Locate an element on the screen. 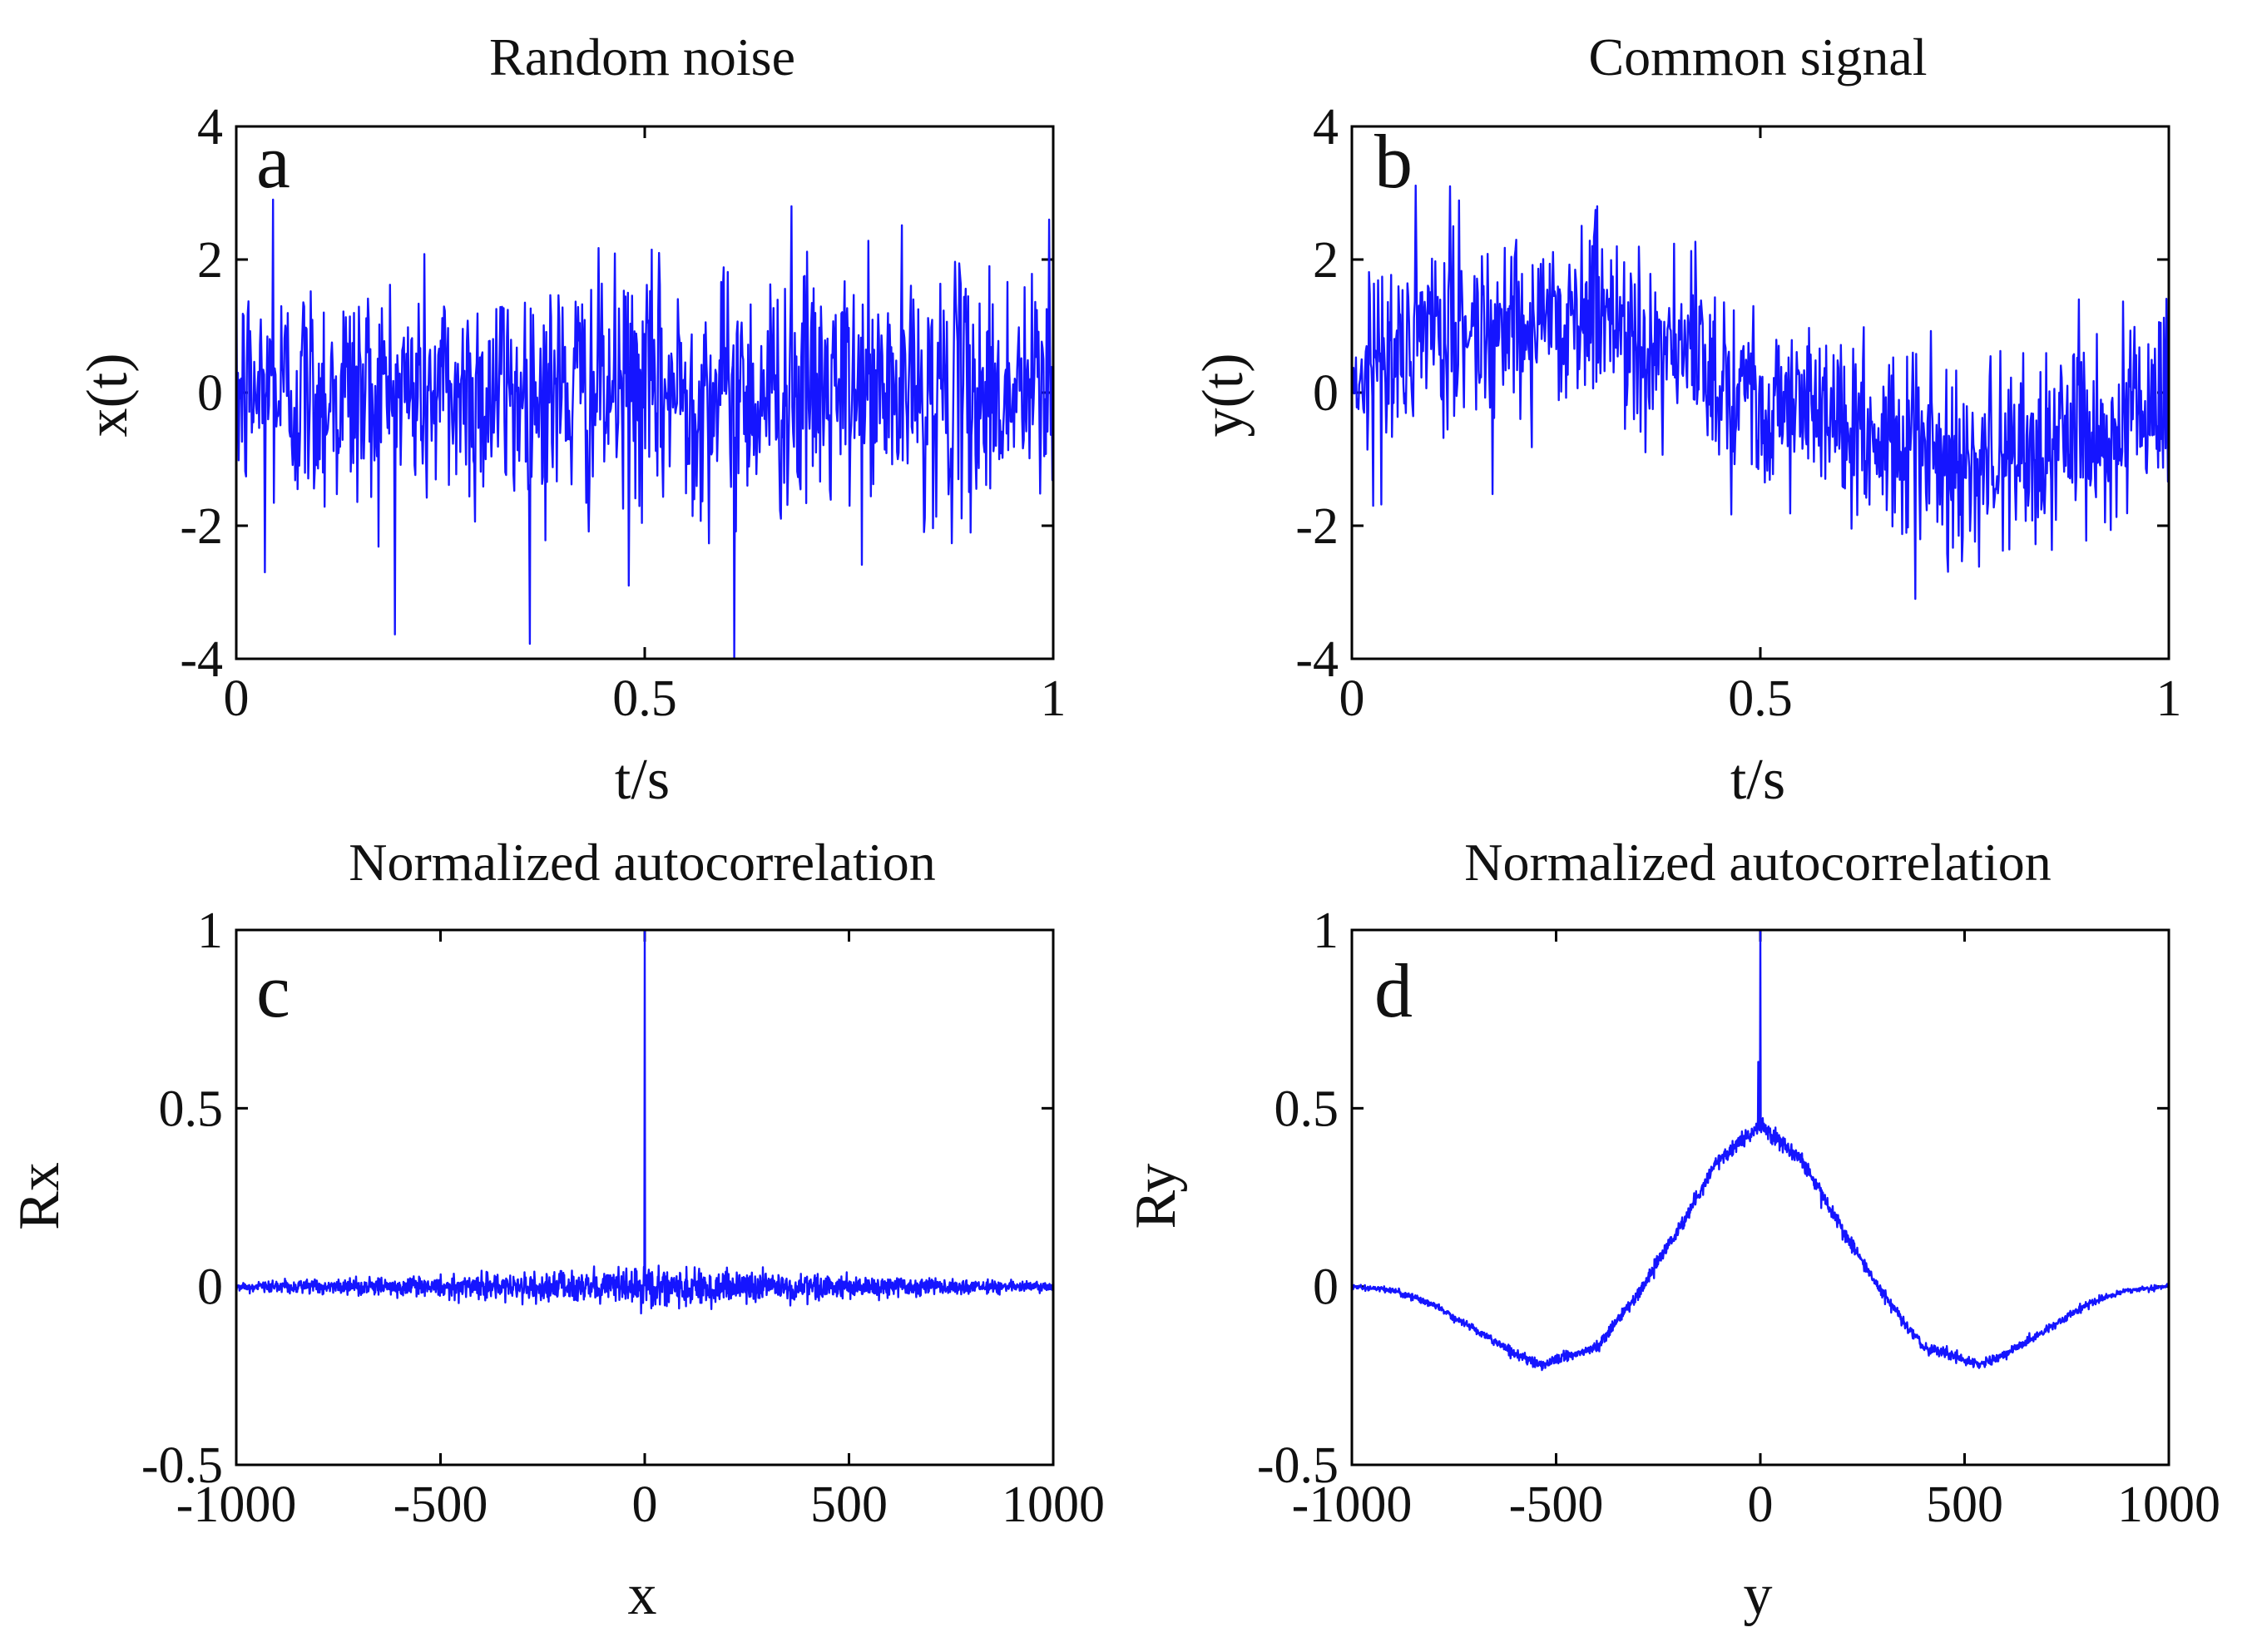  panel-d-ytick-label: 0.5 is located at coordinates (1307, 1109).